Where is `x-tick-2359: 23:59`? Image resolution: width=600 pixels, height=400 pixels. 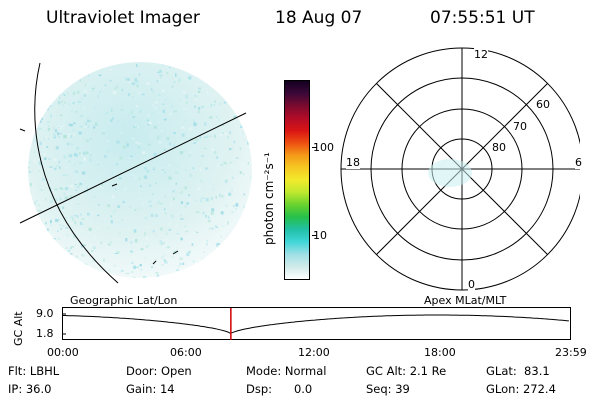
x-tick-2359: 23:59 is located at coordinates (571, 352).